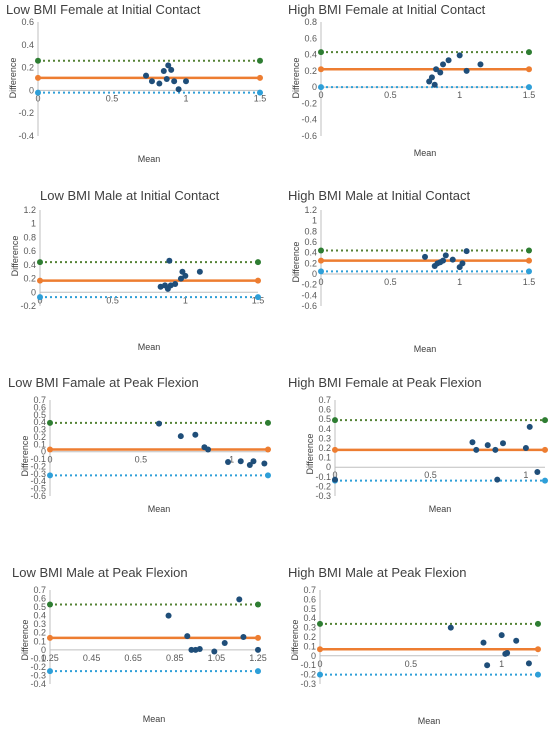 This screenshot has height=730, width=550. Describe the element at coordinates (29, 237) in the screenshot. I see `y-tick-label: 0.8` at that location.